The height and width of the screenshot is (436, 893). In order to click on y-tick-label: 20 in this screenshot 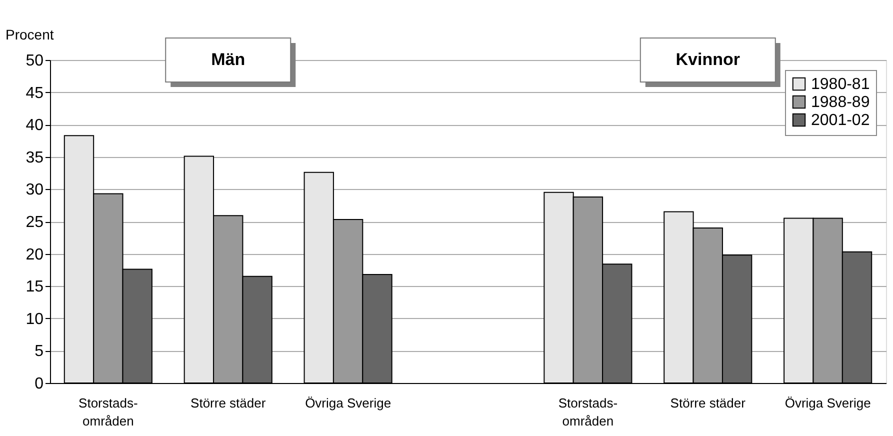, I will do `click(35, 255)`.